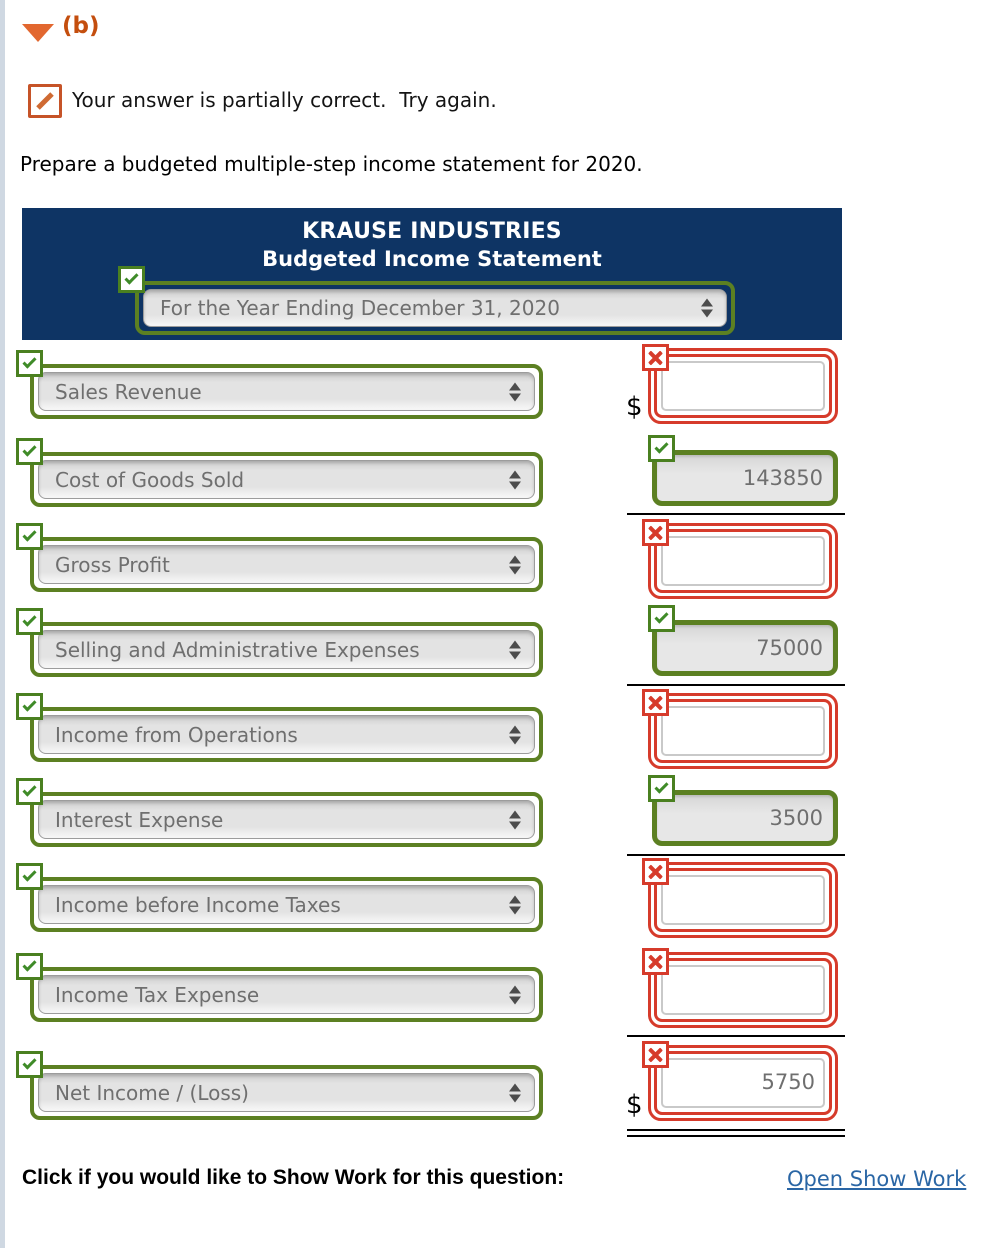 The height and width of the screenshot is (1248, 1008). Describe the element at coordinates (139, 819) in the screenshot. I see `account-select-value: Interest Expense` at that location.